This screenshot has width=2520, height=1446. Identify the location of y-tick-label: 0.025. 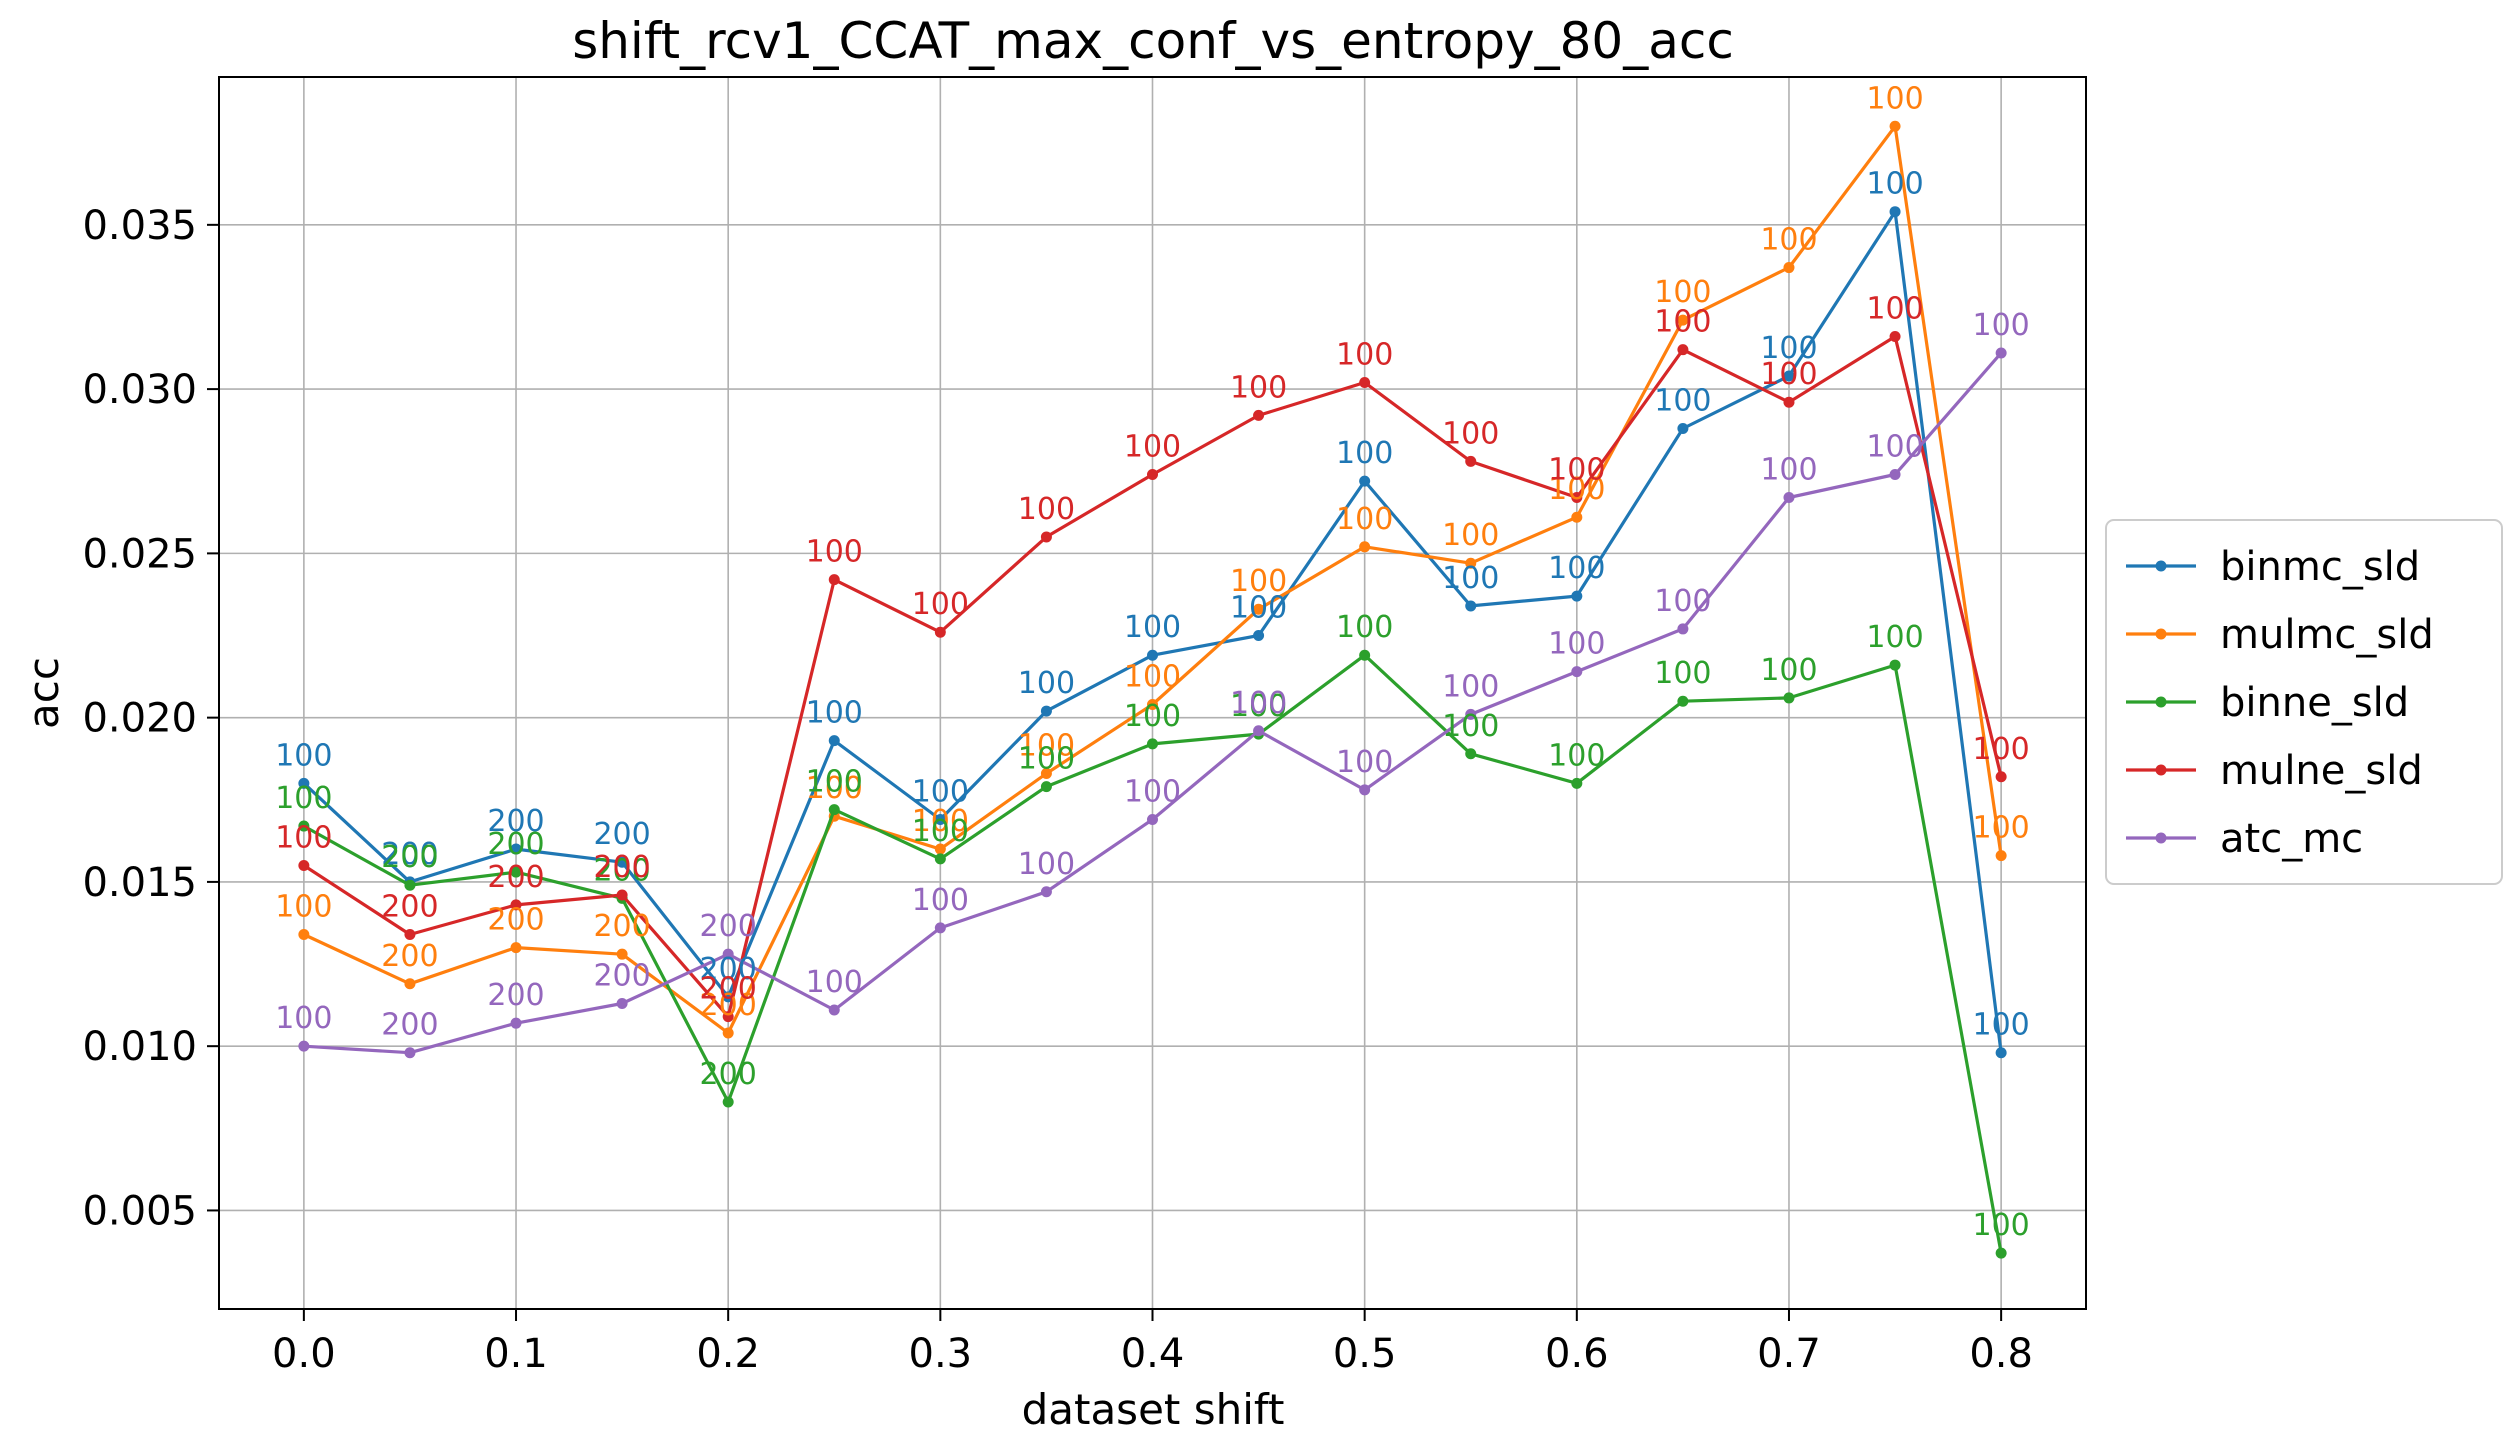
(139, 554).